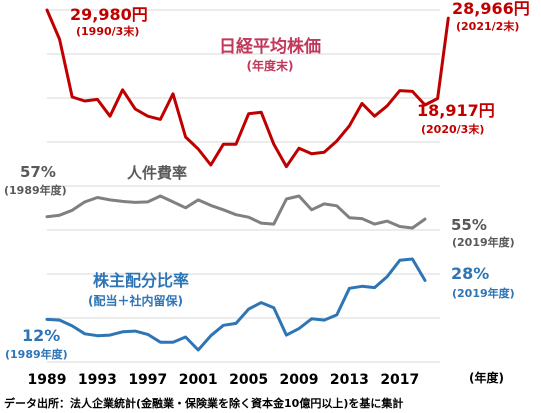  I want to click on share-end-note: (2019年度), so click(483, 293).